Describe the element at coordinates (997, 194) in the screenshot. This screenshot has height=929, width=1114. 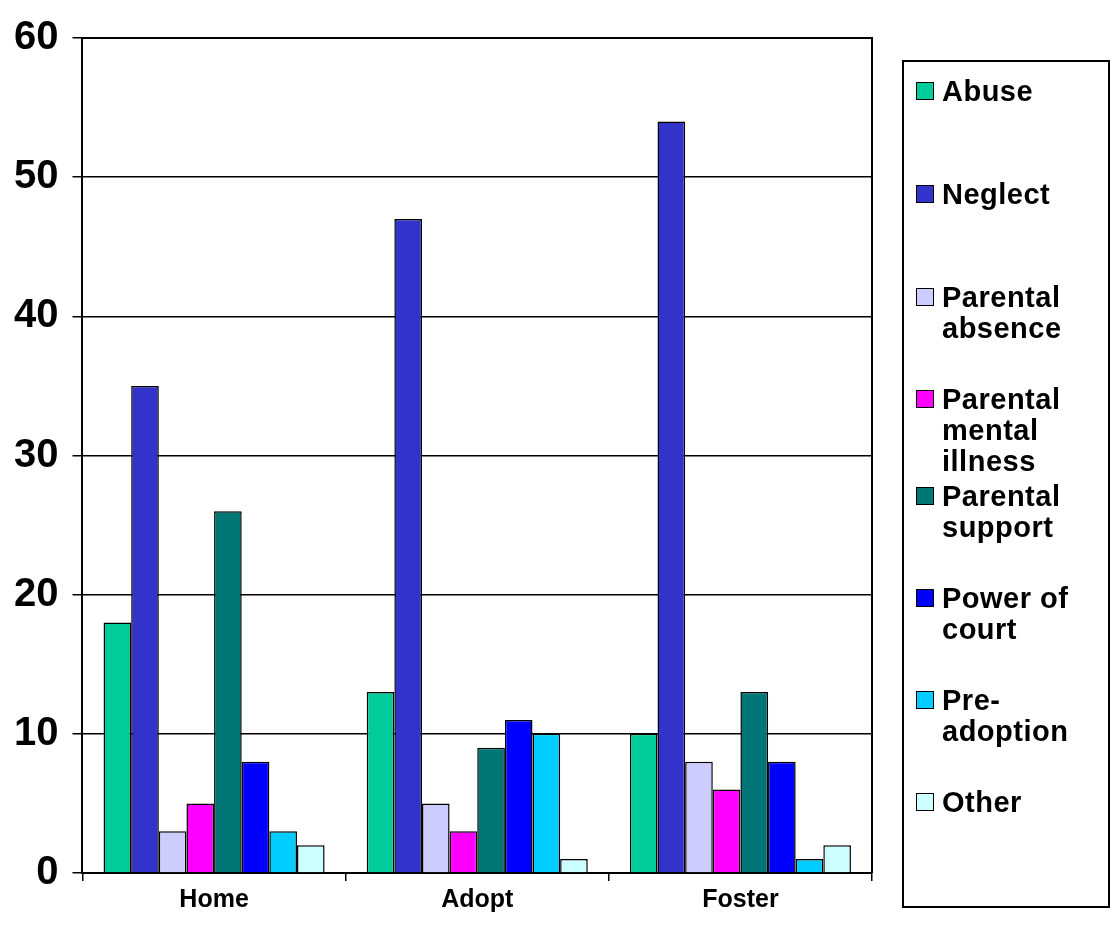
I see `legend-label: Neglect` at that location.